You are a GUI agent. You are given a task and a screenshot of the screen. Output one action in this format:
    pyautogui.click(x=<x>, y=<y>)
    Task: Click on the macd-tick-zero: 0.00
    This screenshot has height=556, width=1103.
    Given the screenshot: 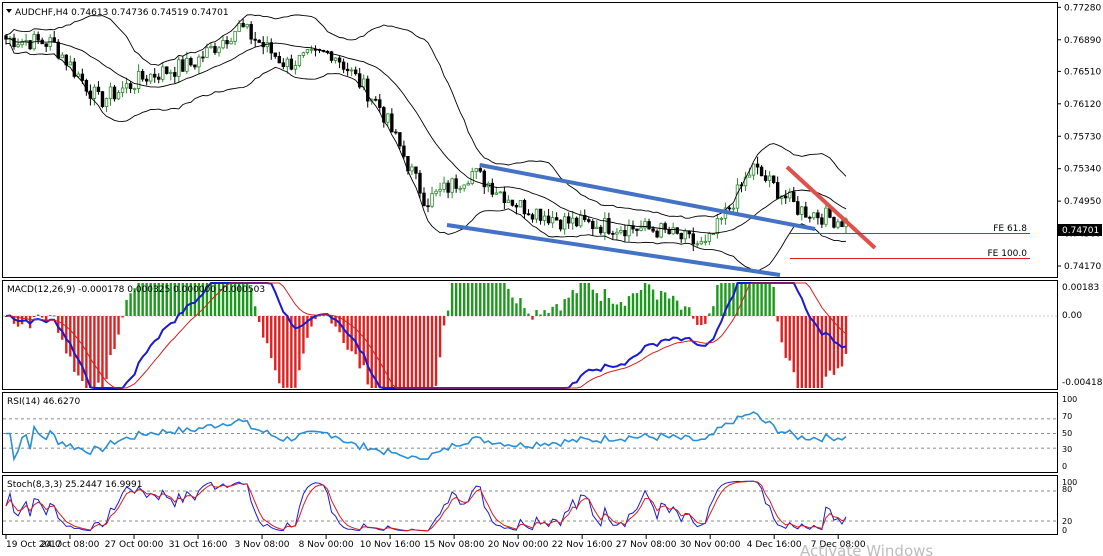 What is the action you would take?
    pyautogui.click(x=1072, y=316)
    